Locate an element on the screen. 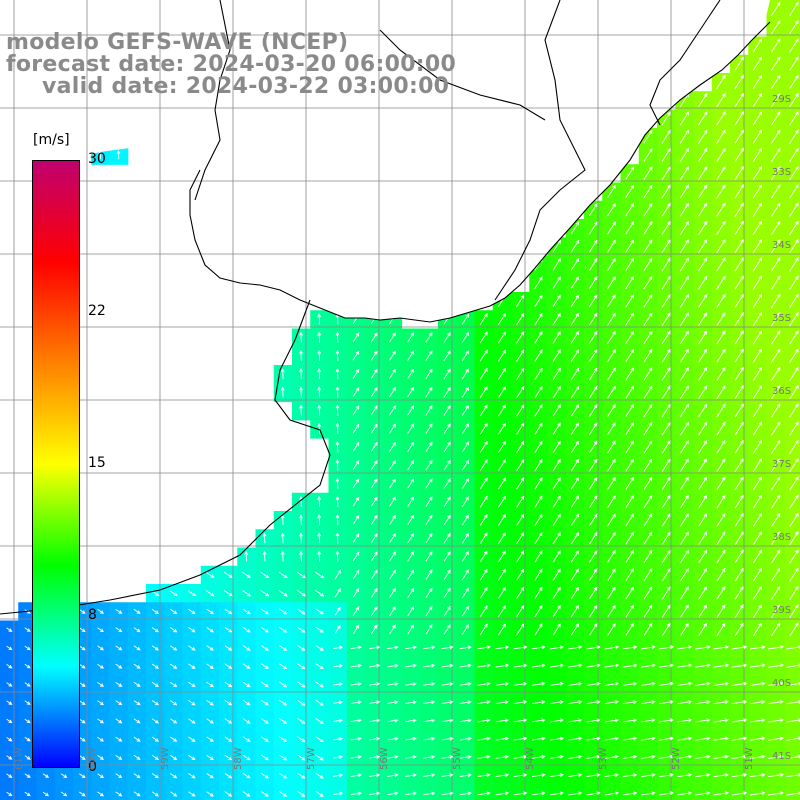 This screenshot has height=800, width=800. colorbar-tick-15: 15 is located at coordinates (97, 463).